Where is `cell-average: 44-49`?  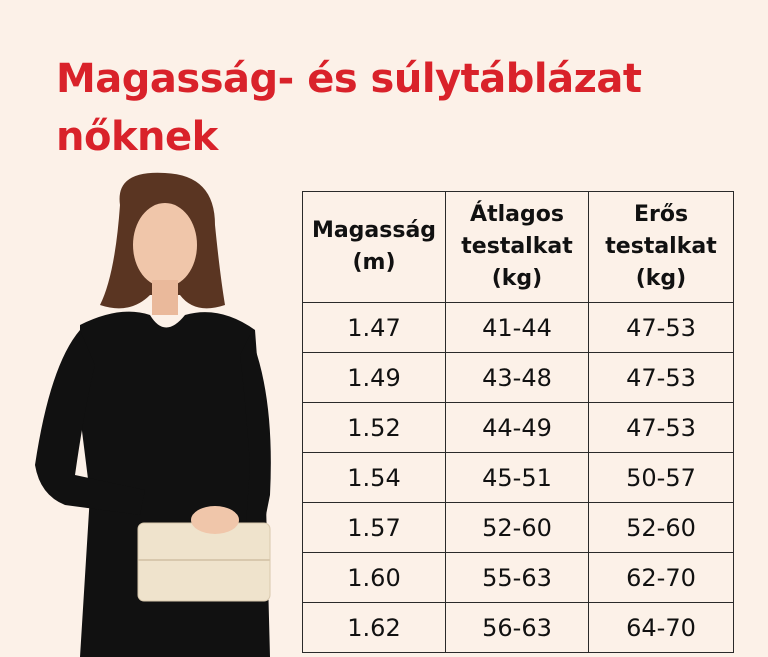 cell-average: 44-49 is located at coordinates (517, 427).